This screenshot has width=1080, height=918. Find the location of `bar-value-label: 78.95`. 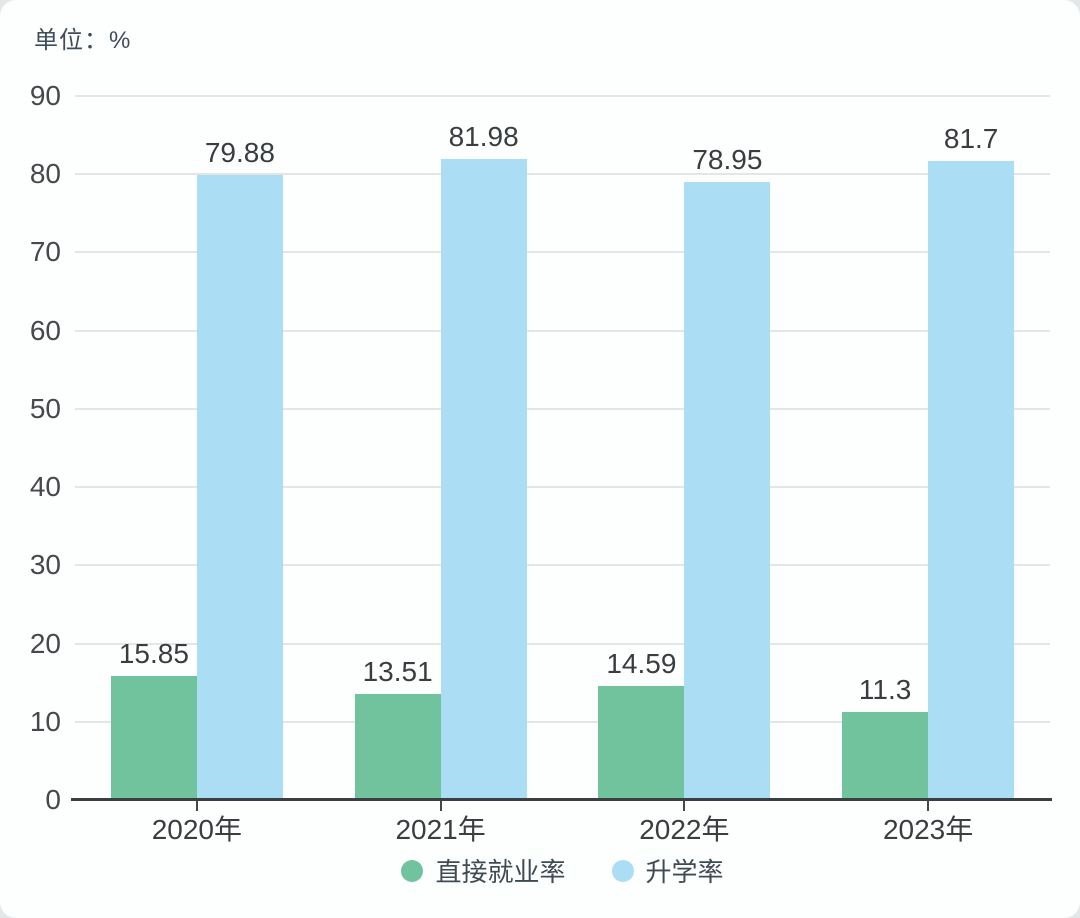

bar-value-label: 78.95 is located at coordinates (727, 160).